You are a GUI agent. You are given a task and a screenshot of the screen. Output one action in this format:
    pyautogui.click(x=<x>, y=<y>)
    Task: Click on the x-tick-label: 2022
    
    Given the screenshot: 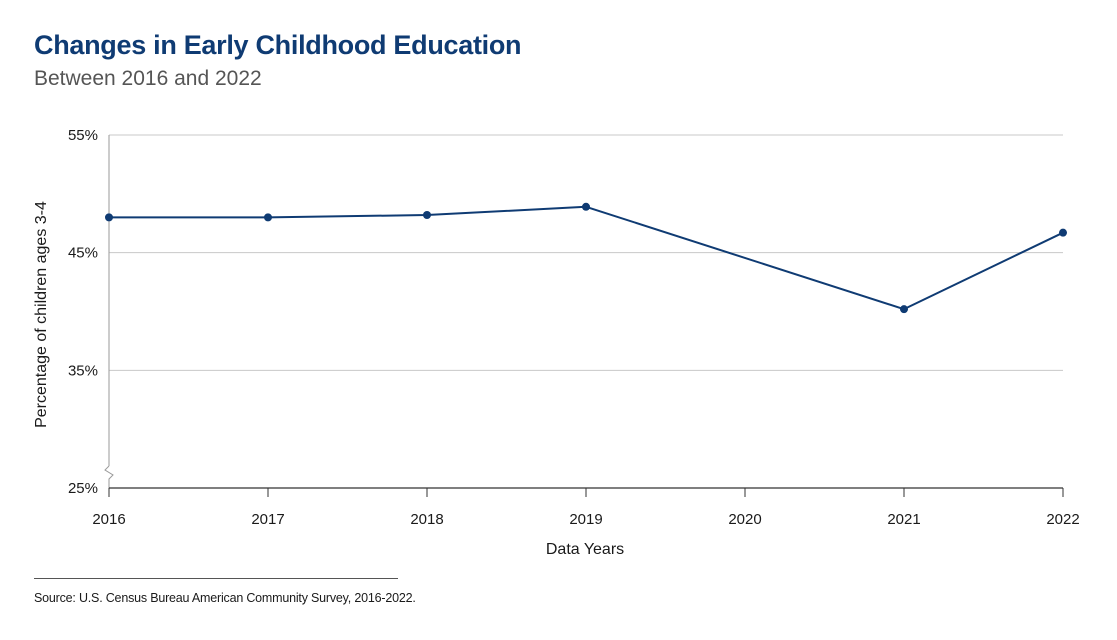 What is the action you would take?
    pyautogui.click(x=1062, y=519)
    